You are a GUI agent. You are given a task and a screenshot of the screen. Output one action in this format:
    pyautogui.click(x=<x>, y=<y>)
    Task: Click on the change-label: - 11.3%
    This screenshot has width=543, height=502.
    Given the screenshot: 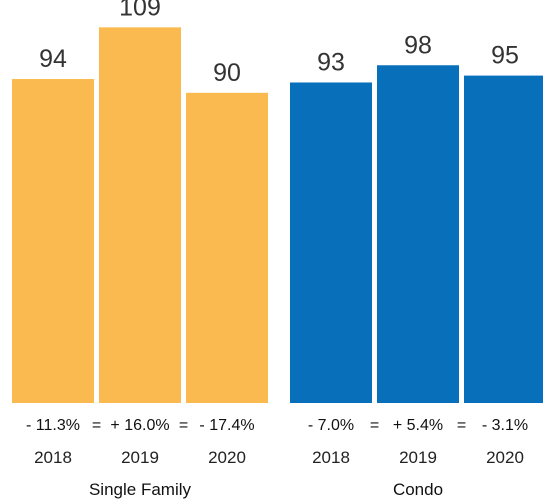 What is the action you would take?
    pyautogui.click(x=53, y=425)
    